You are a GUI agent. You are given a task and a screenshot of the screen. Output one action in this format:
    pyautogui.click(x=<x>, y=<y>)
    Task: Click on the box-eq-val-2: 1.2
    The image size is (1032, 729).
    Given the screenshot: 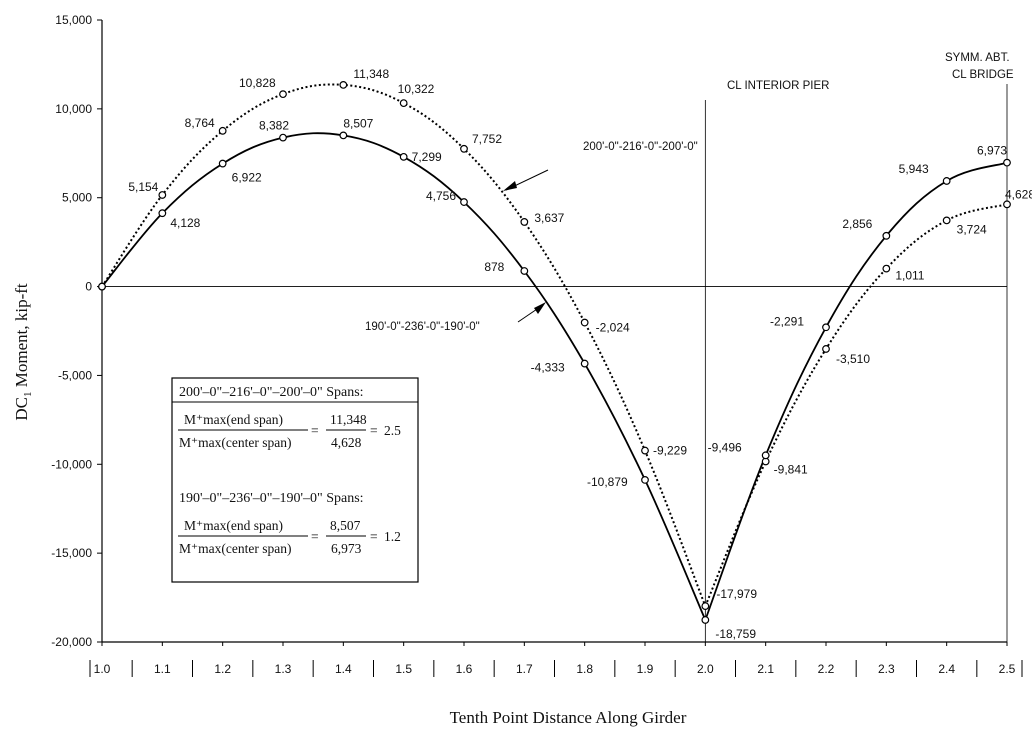 What is the action you would take?
    pyautogui.click(x=392, y=536)
    